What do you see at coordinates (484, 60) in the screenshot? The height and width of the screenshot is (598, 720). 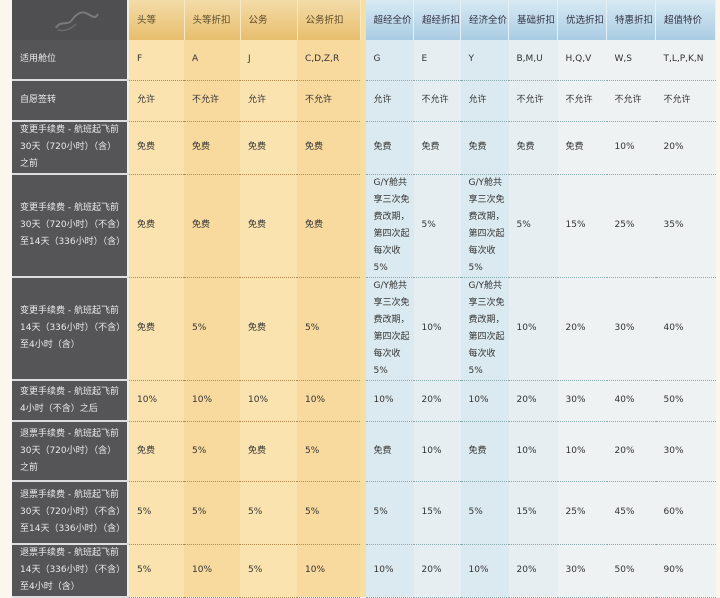 I see `table-cell: Y` at bounding box center [484, 60].